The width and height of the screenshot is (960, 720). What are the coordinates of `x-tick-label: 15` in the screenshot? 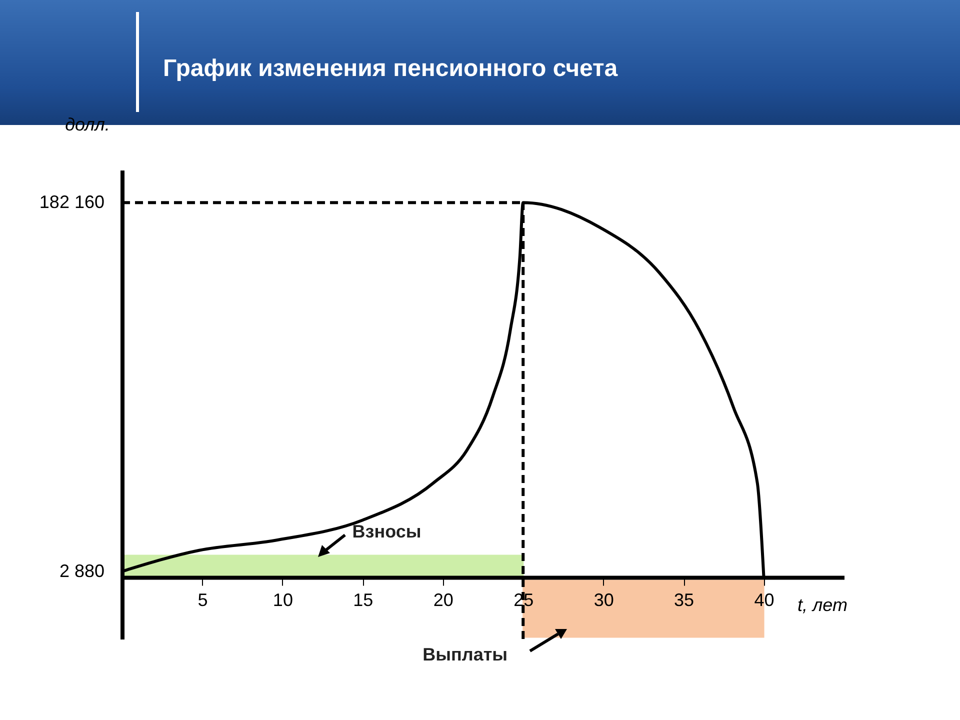 It's located at (363, 600).